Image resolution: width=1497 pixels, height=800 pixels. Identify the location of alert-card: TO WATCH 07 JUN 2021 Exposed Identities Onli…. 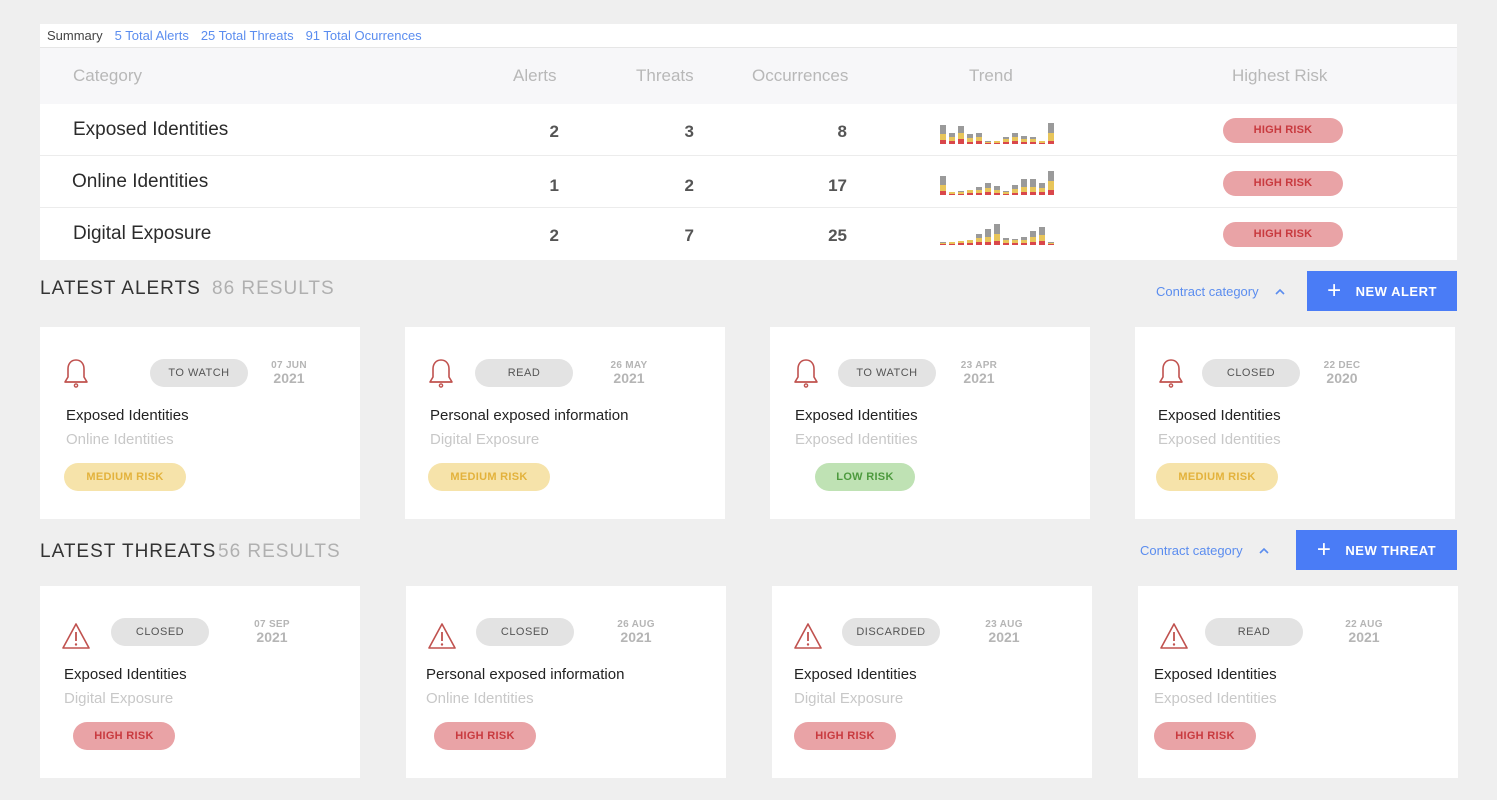
(200, 423).